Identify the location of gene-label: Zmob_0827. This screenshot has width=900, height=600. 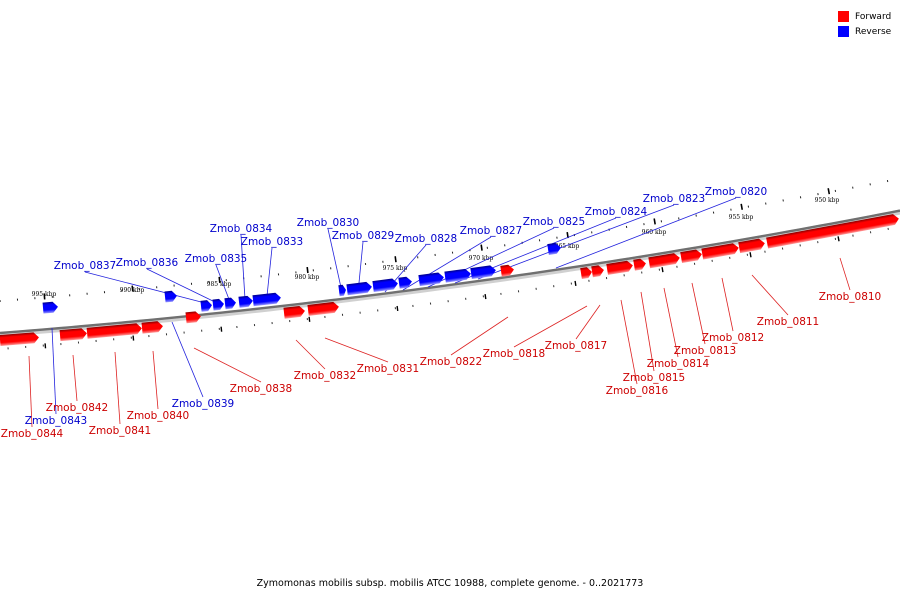
(491, 231).